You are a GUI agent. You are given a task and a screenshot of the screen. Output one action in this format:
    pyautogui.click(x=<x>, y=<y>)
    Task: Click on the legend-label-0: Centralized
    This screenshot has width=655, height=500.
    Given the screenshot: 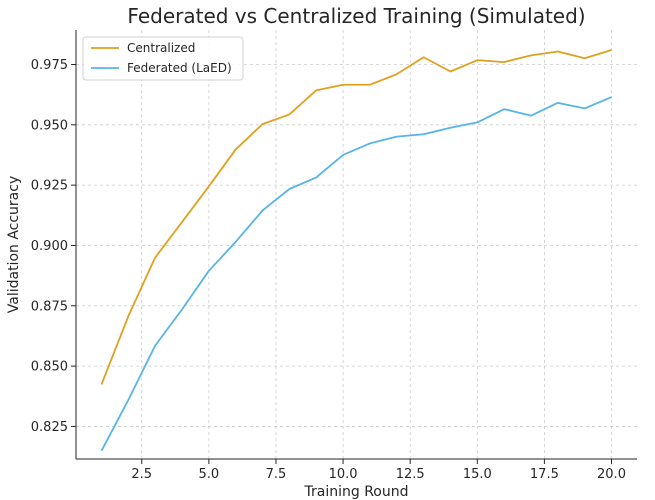 What is the action you would take?
    pyautogui.click(x=161, y=48)
    